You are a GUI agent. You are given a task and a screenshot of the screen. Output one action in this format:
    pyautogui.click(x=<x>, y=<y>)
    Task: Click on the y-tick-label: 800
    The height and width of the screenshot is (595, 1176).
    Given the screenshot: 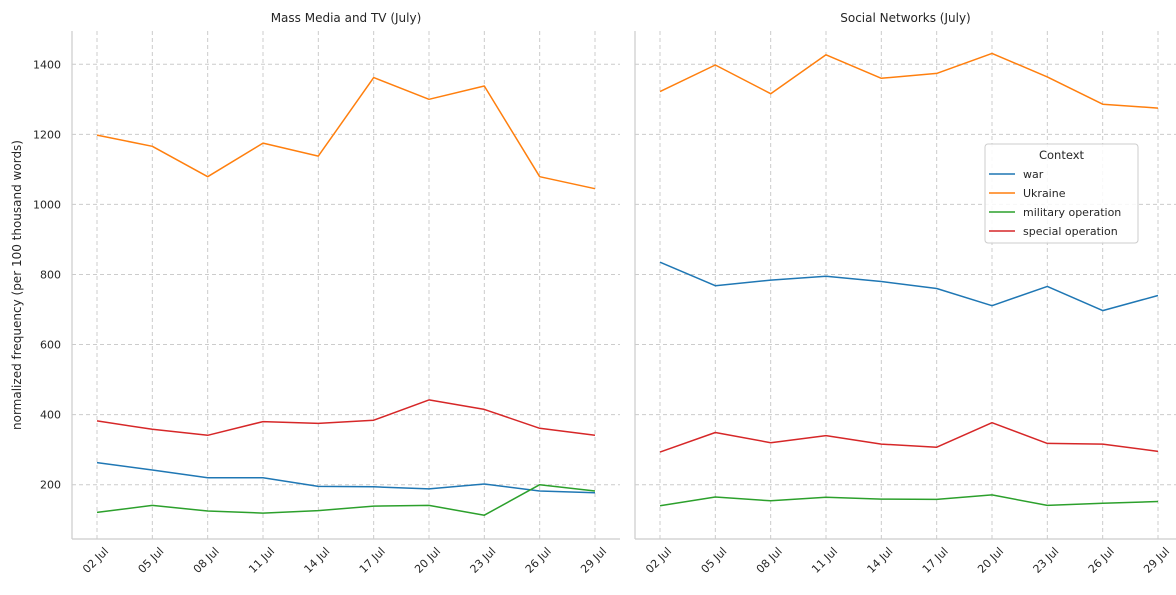 What is the action you would take?
    pyautogui.click(x=50, y=274)
    